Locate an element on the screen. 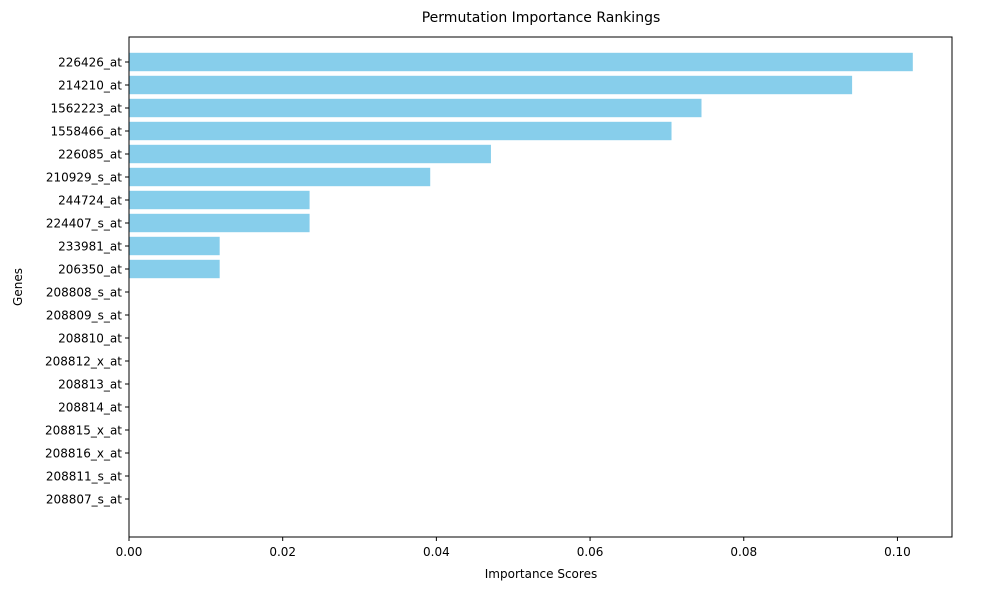 Image resolution: width=989 pixels, height=590 pixels. y-tick-label: 208813_at is located at coordinates (90, 385).